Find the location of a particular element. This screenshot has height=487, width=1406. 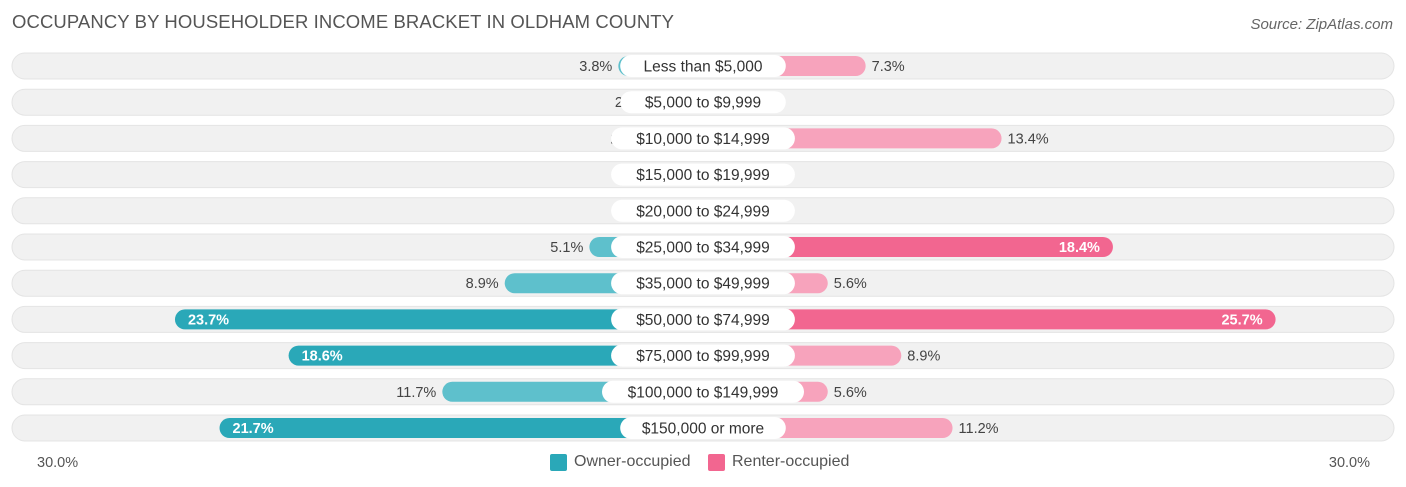

legend-owner: Owner-occupied is located at coordinates (620, 462).